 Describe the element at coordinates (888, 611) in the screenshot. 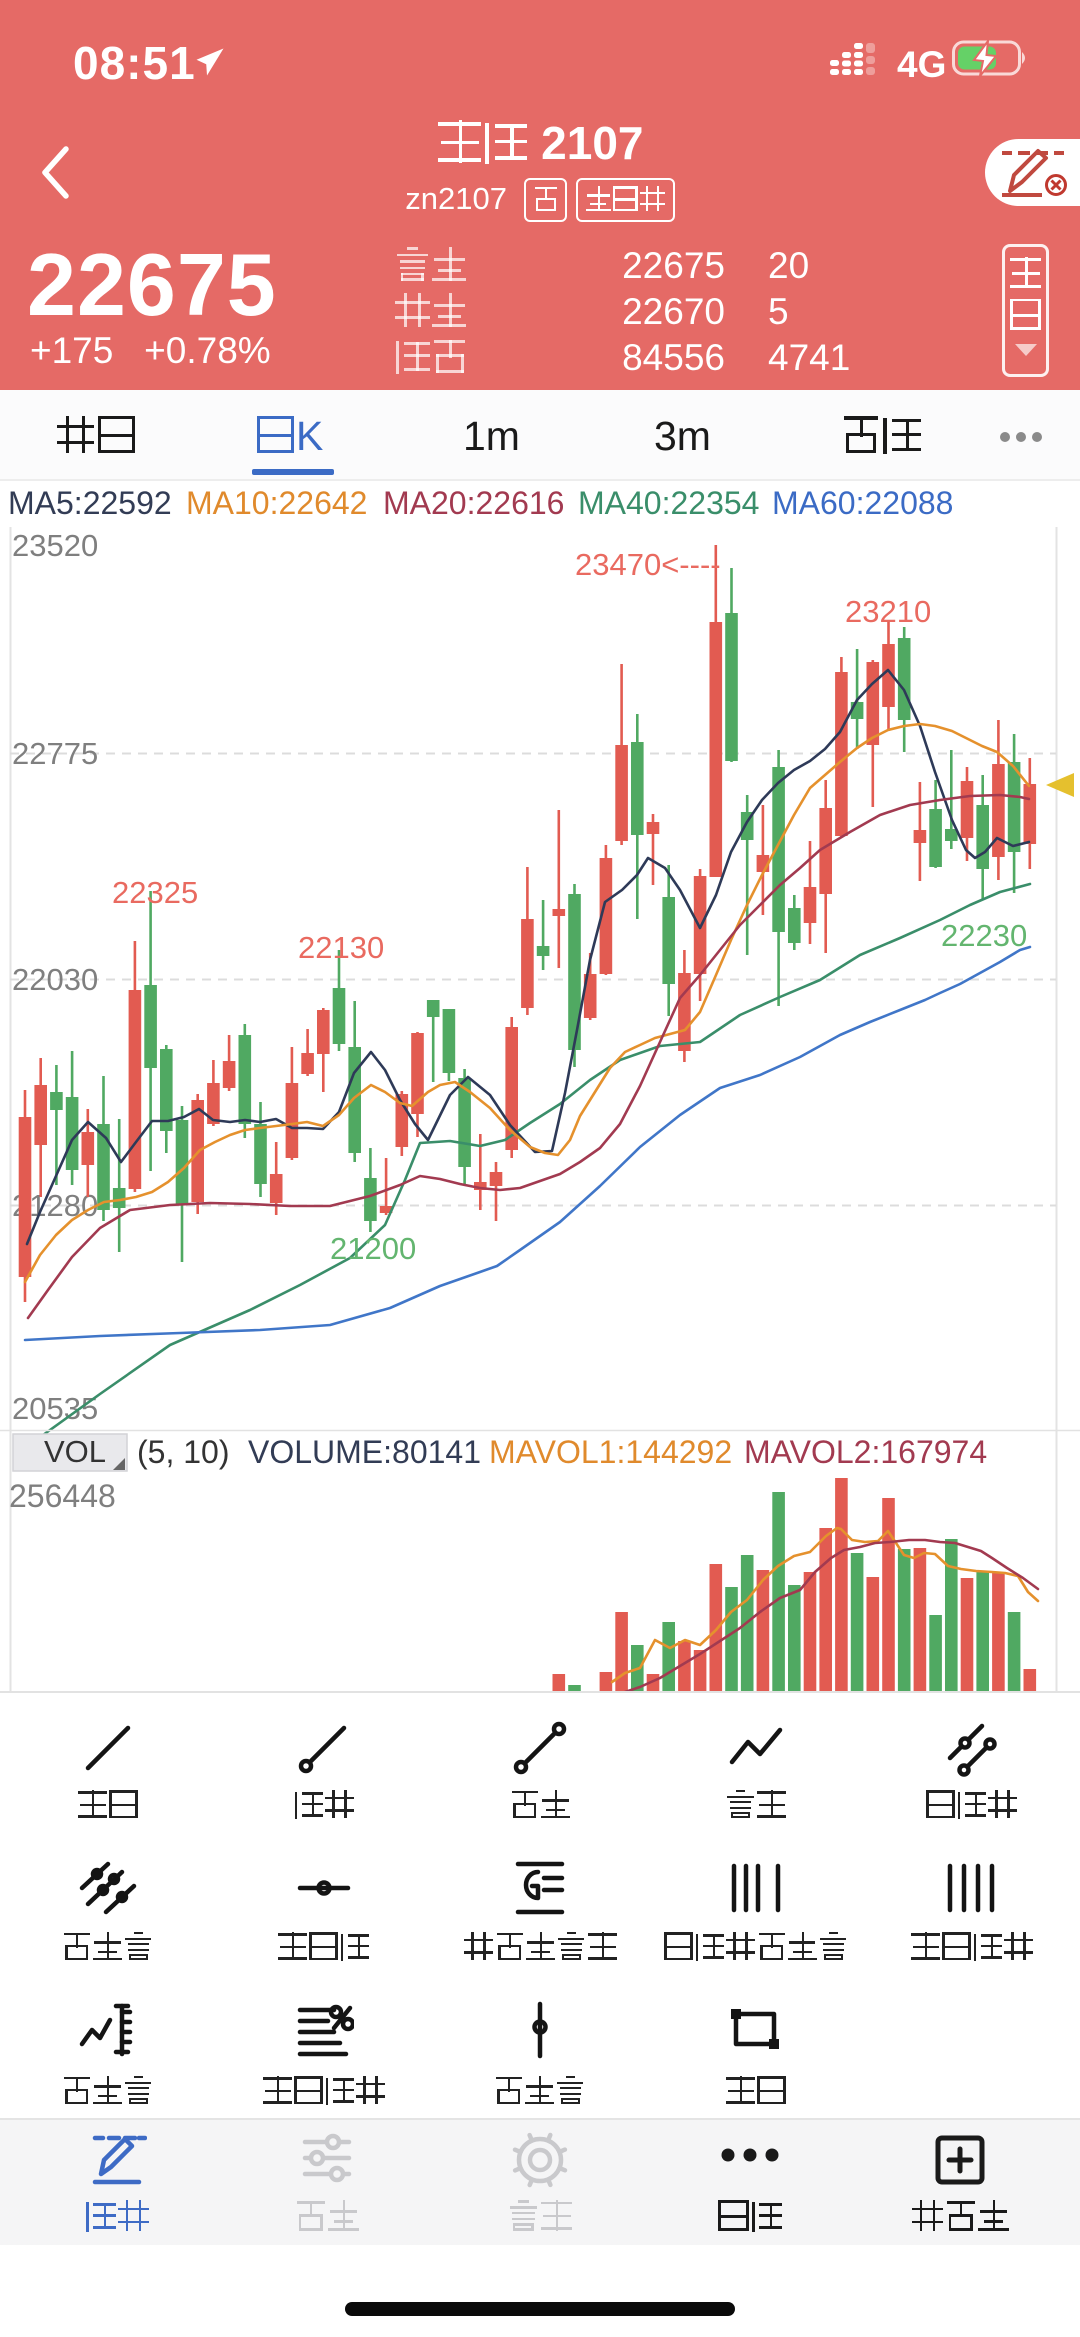

I see `svg-text: 23210` at that location.